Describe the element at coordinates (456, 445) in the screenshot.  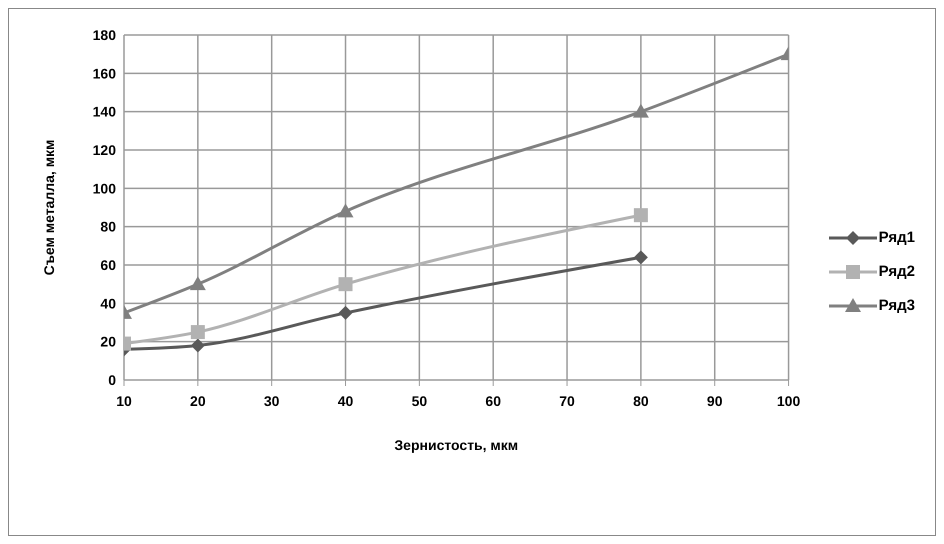
I see `x-axis-title: Зернистость, мкм` at that location.